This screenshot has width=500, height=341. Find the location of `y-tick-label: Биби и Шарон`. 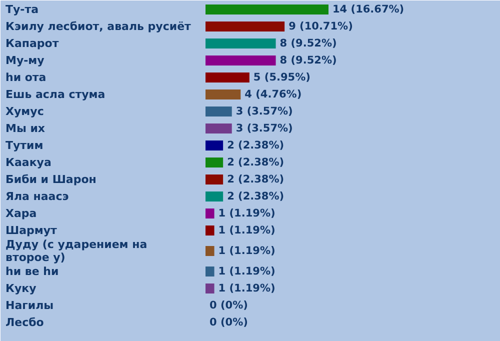

y-tick-label: Биби и Шарон is located at coordinates (51, 179).